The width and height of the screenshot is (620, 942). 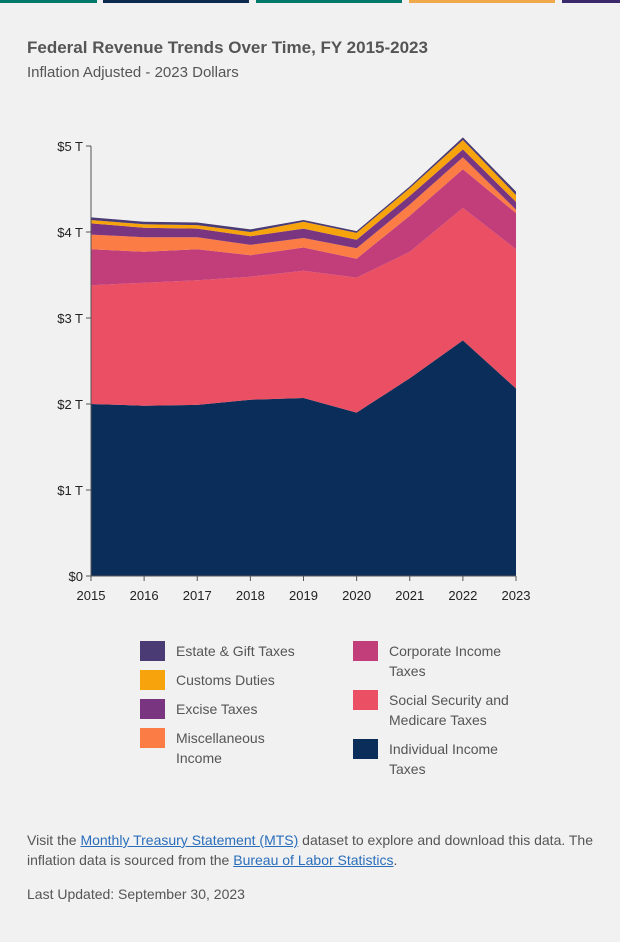 I want to click on legend-item-corporate: Corporate Income Taxes, so click(x=436, y=661).